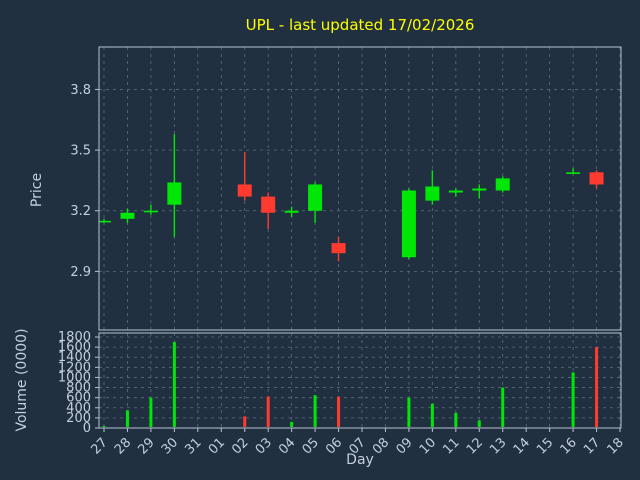 The height and width of the screenshot is (480, 640). I want to click on price-tick-label: 3.5, so click(80, 151).